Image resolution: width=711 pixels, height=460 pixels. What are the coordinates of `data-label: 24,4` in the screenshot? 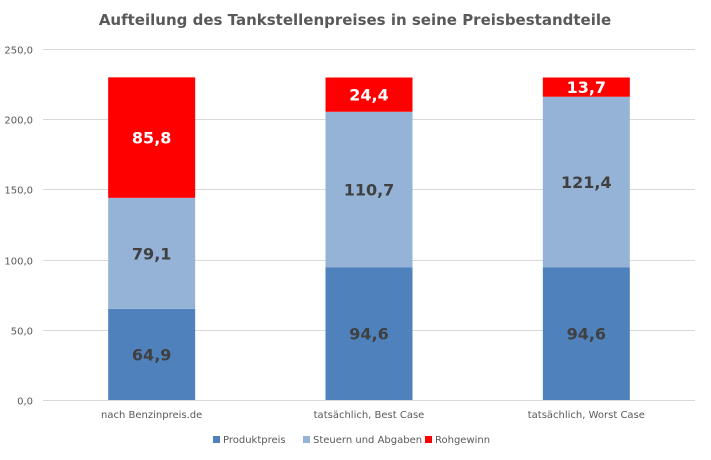 It's located at (368, 95).